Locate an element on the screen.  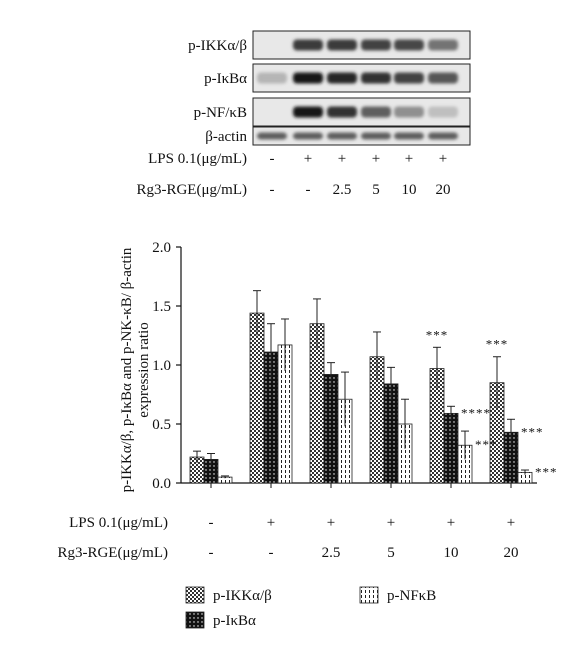
condition-label: LPS 0.1(μg/mL) is located at coordinates (118, 523).